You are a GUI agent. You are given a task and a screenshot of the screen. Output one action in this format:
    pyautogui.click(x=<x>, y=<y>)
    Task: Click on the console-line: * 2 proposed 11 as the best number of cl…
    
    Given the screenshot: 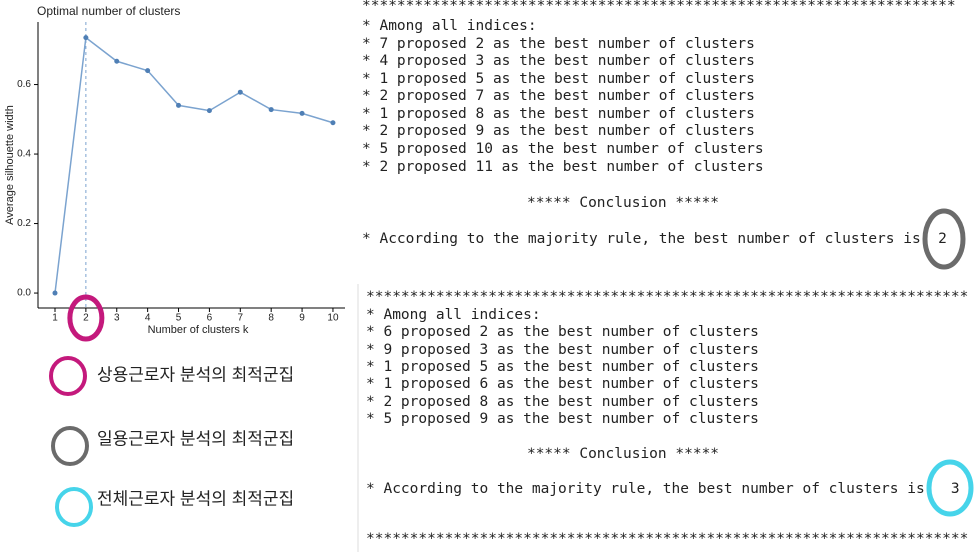 What is the action you would take?
    pyautogui.click(x=563, y=167)
    